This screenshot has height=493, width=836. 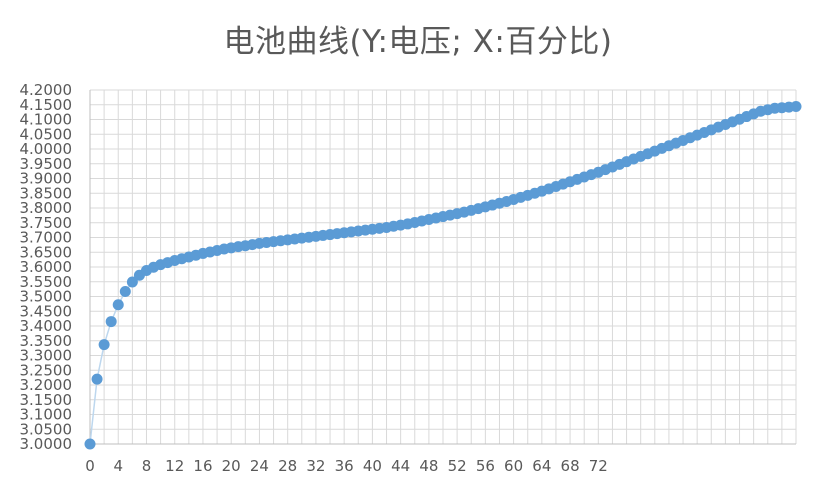 I want to click on y-tick-label: 3.1500, so click(x=46, y=400).